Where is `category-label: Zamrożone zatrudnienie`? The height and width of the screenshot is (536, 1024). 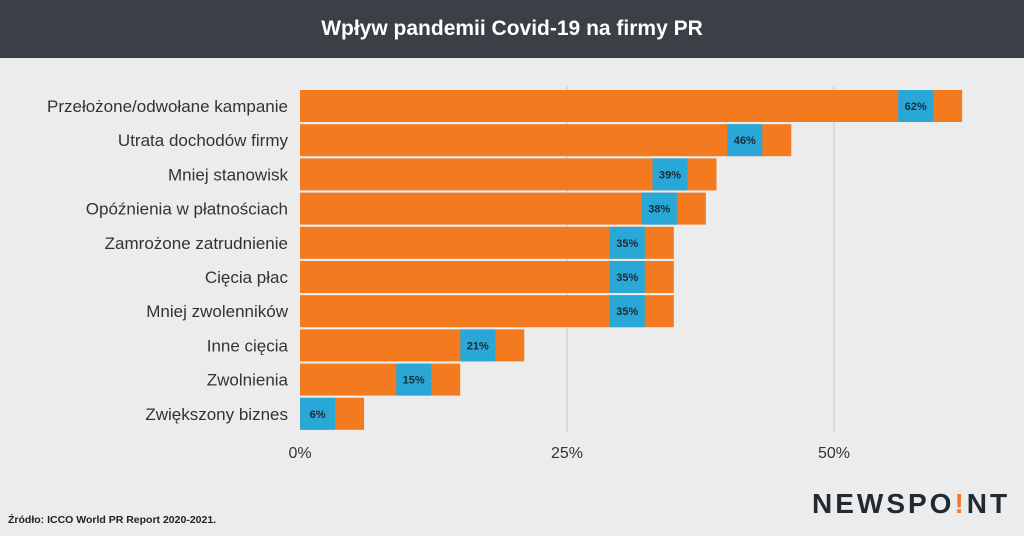 category-label: Zamrożone zatrudnienie is located at coordinates (196, 243).